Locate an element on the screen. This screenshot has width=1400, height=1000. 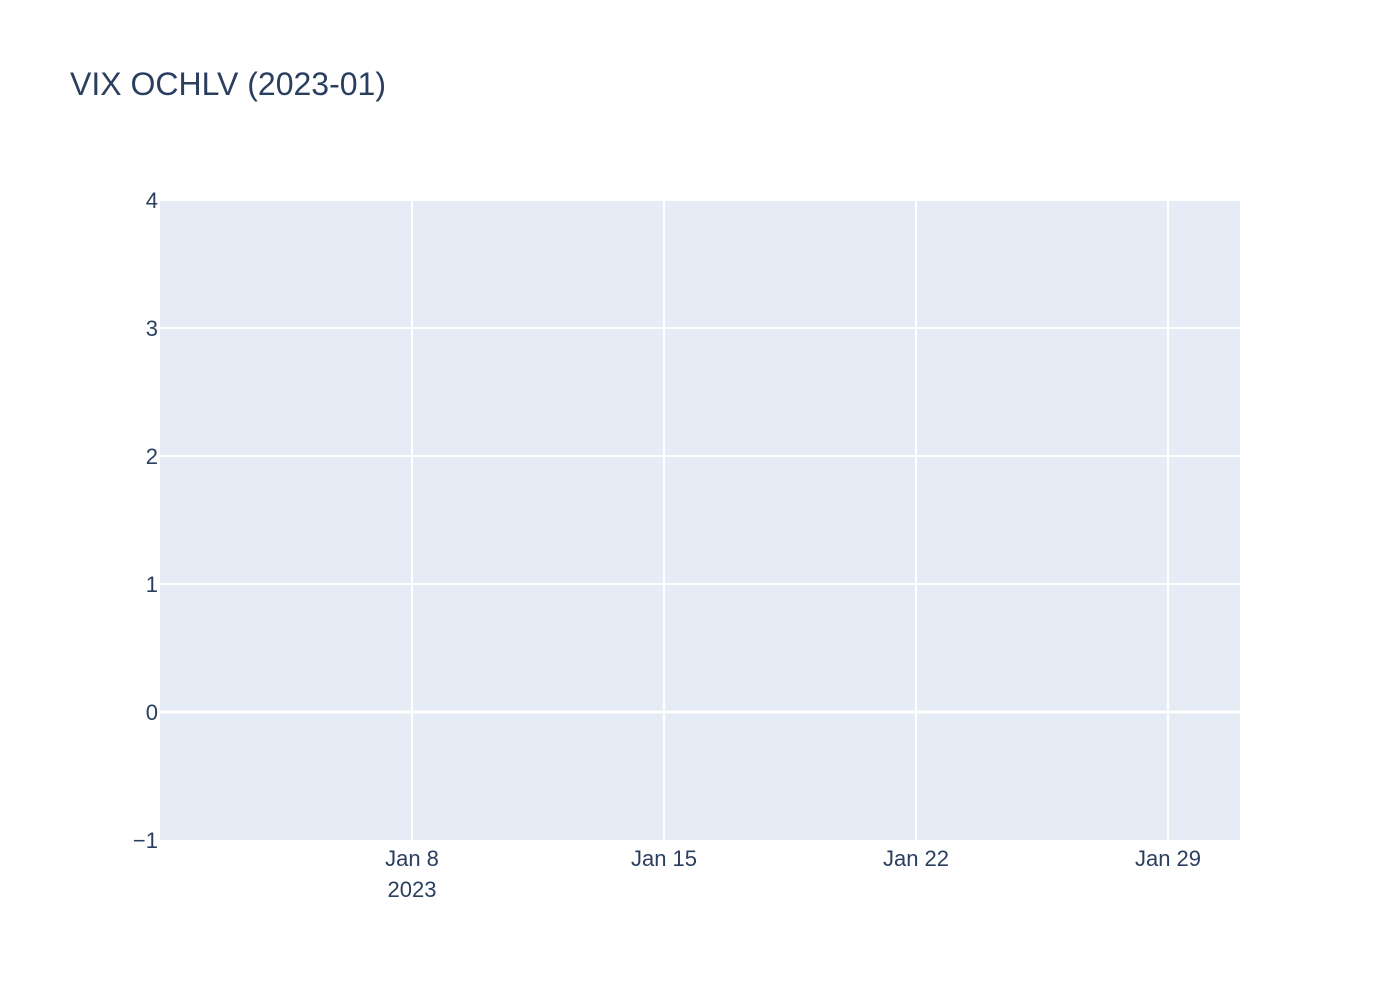
x-tick-sublabel: 2023 is located at coordinates (412, 889).